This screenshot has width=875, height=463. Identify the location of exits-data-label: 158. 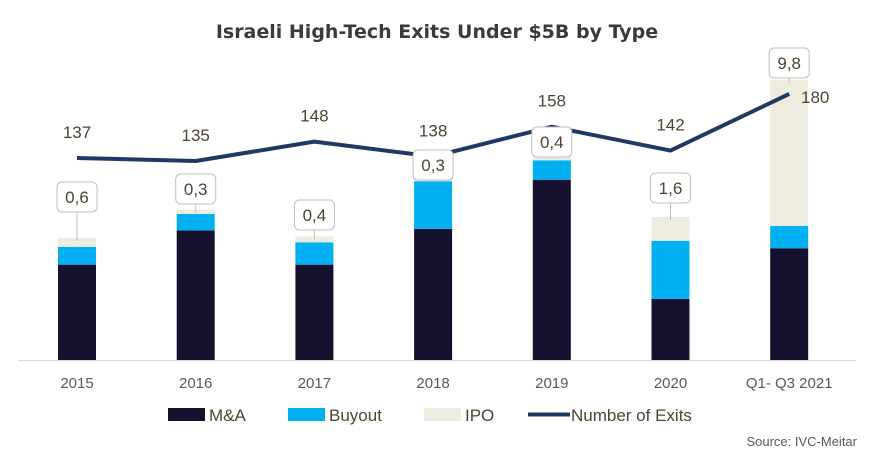
(552, 101).